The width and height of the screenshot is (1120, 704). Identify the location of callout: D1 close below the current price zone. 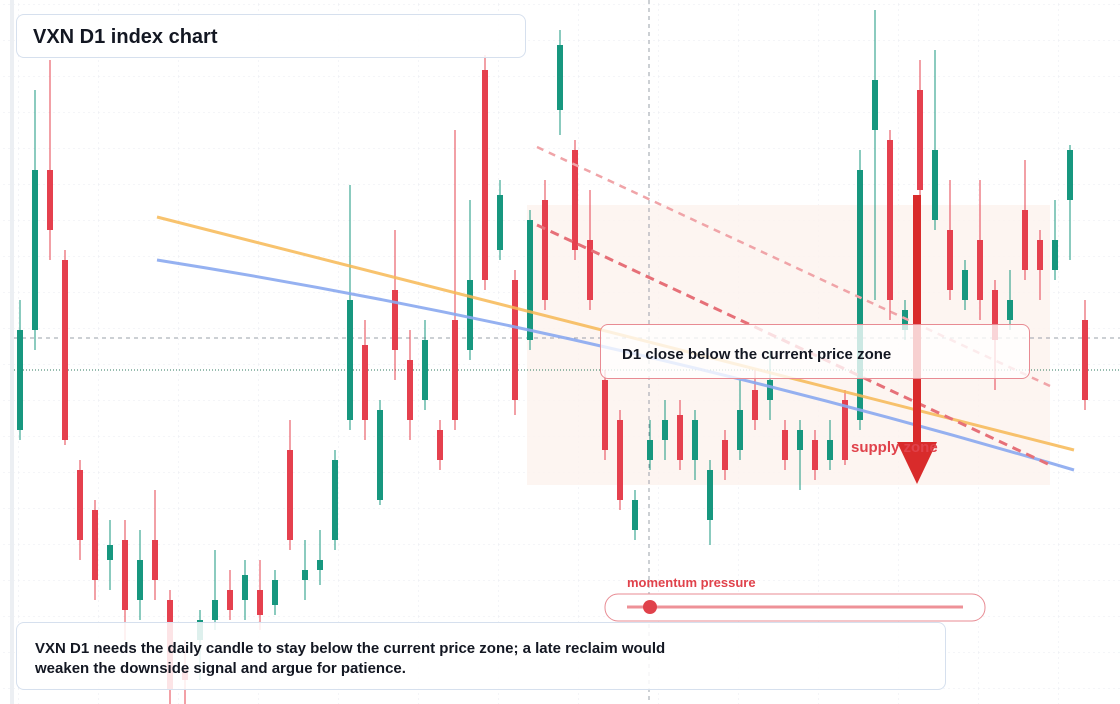
(815, 351).